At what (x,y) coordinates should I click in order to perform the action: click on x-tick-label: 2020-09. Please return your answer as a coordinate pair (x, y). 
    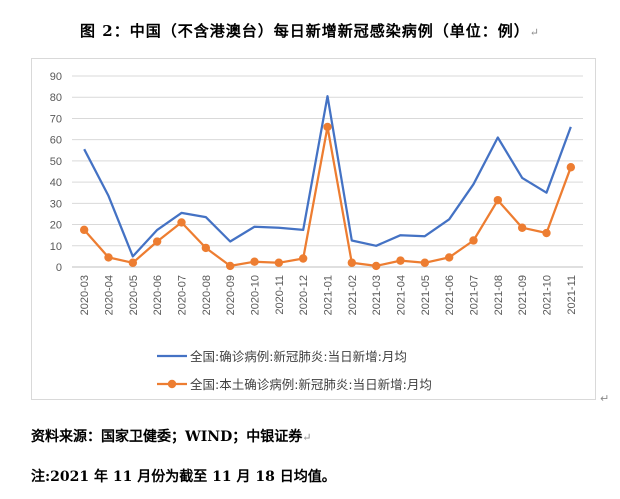
    Looking at the image, I should click on (231, 295).